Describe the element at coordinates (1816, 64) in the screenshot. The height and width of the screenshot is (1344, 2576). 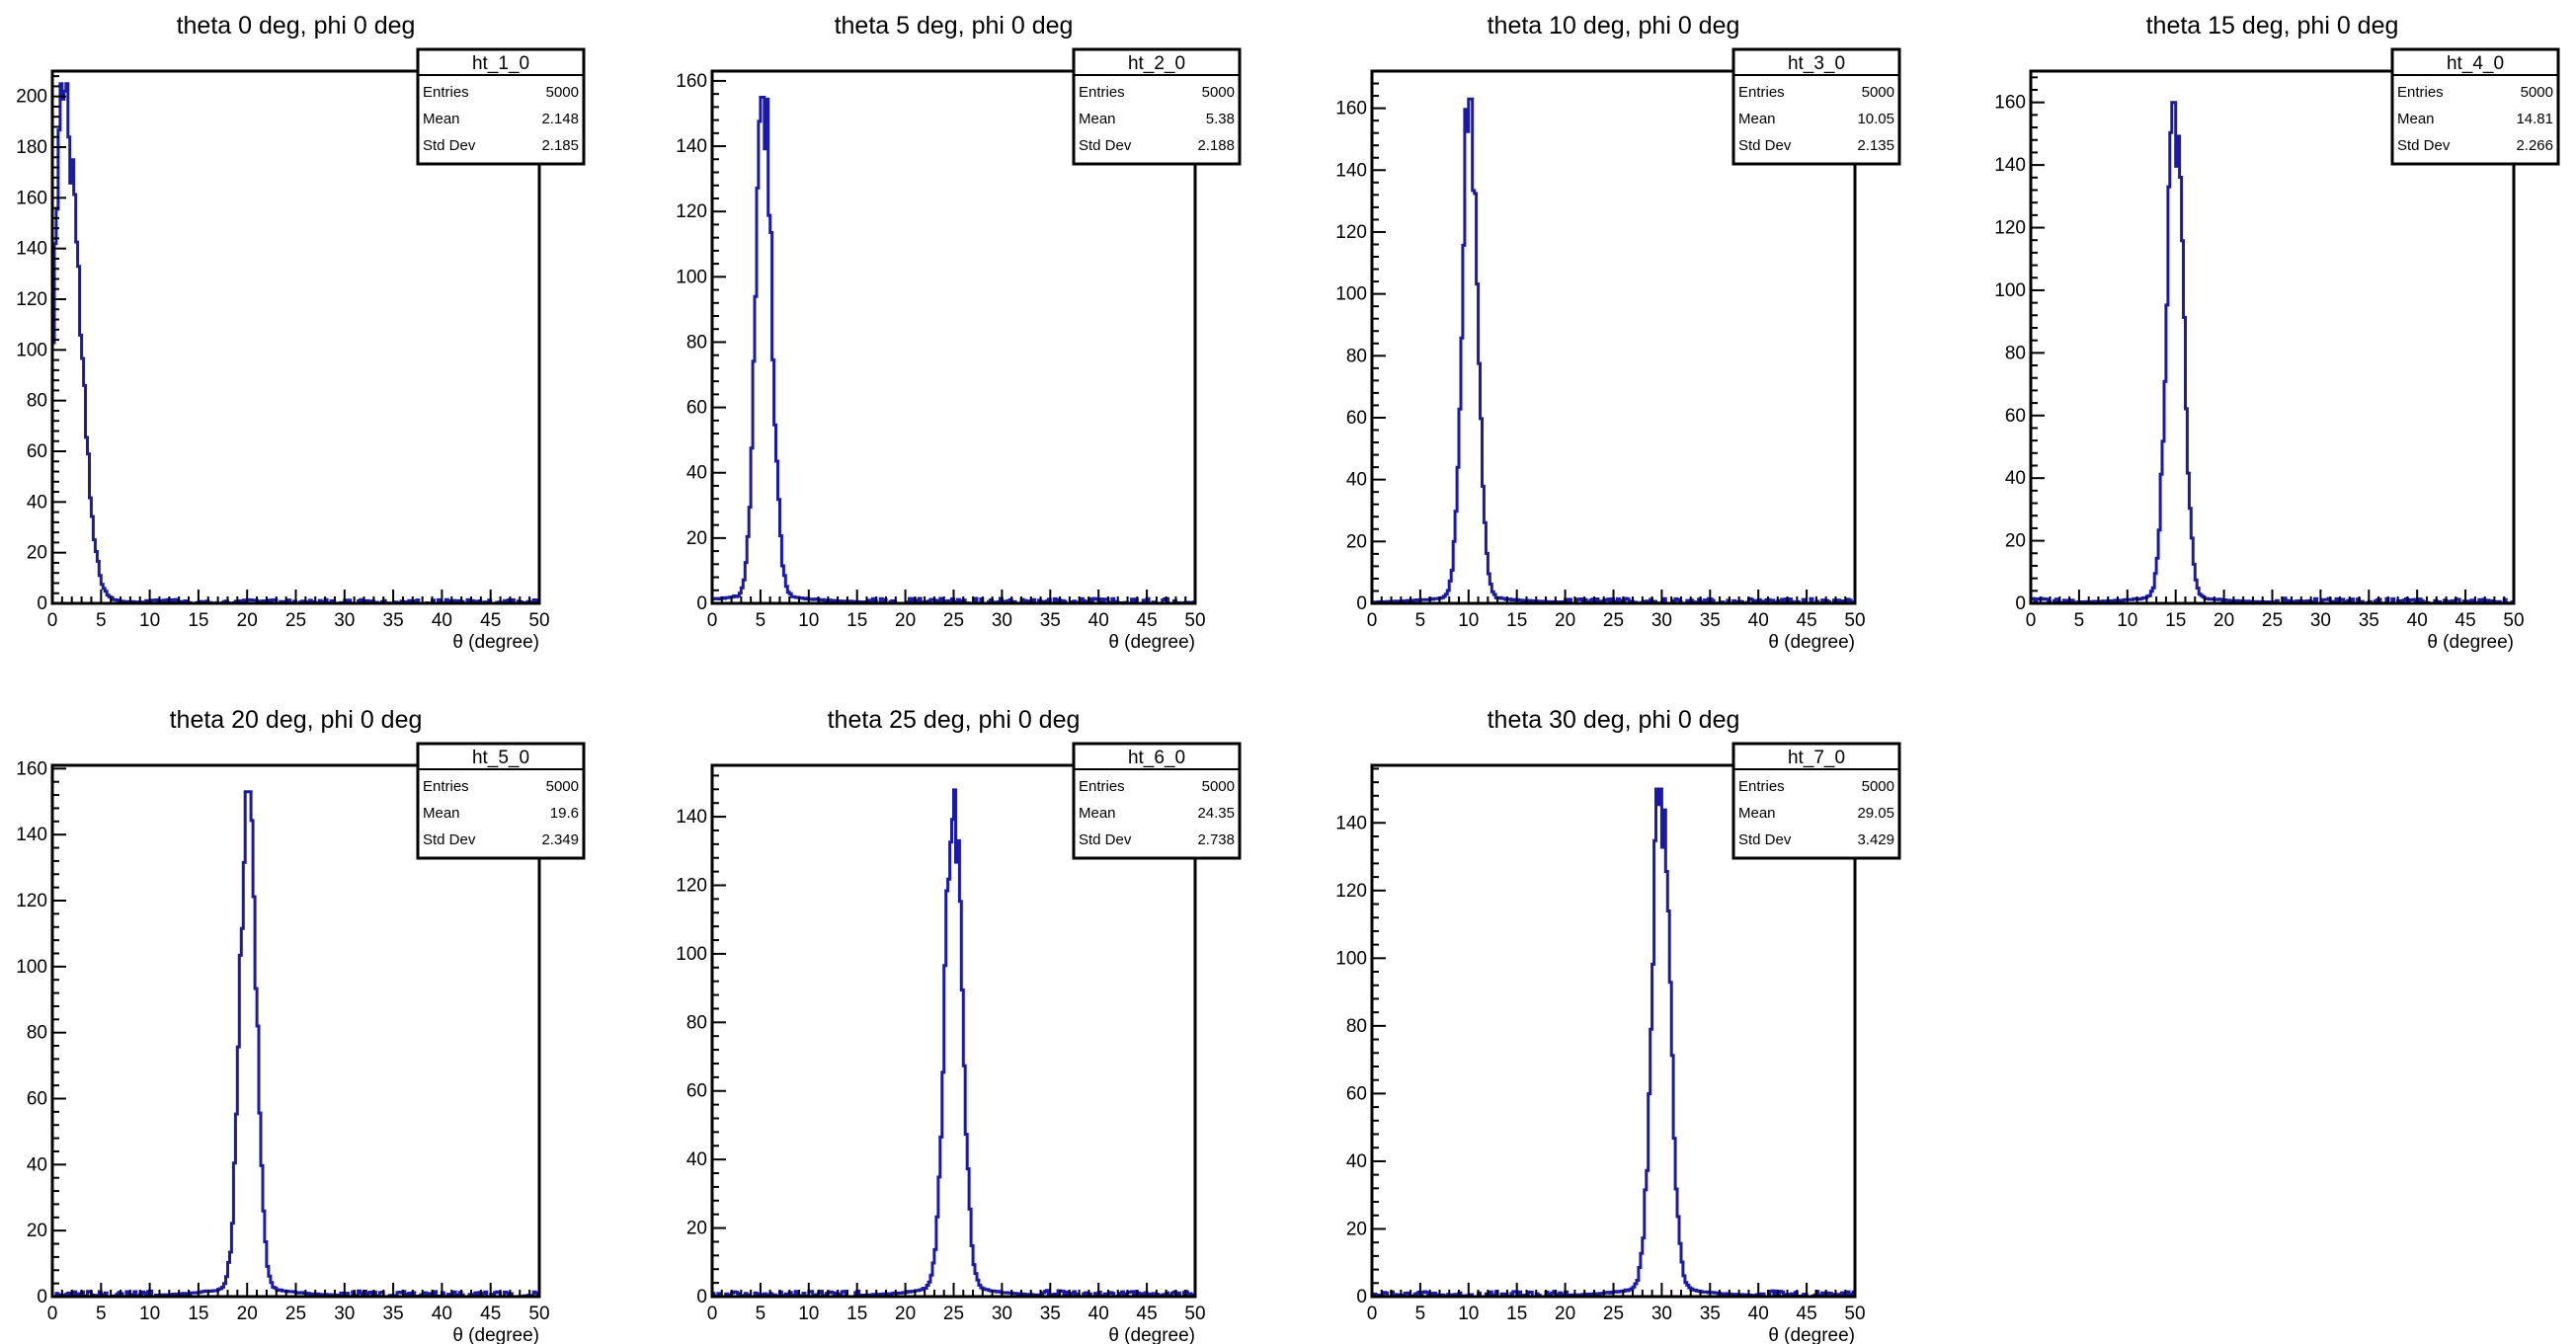
I see `histogram-name: ht_3_0` at that location.